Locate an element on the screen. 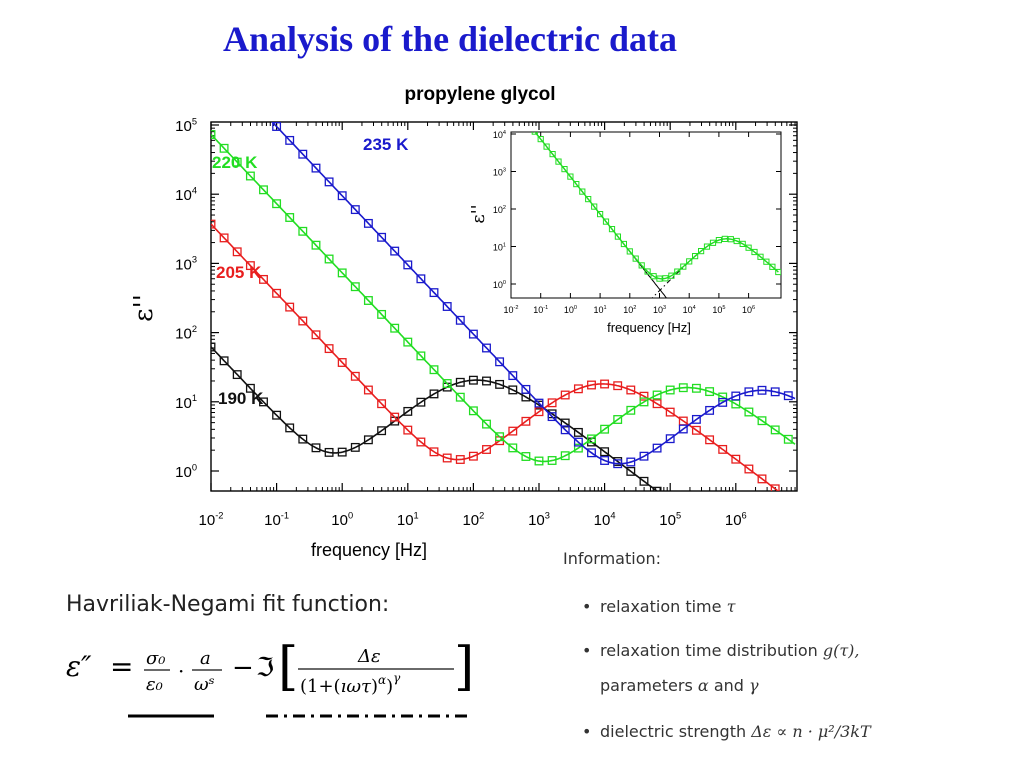  inset-y-tick-label: 10⁴ is located at coordinates (499, 135).